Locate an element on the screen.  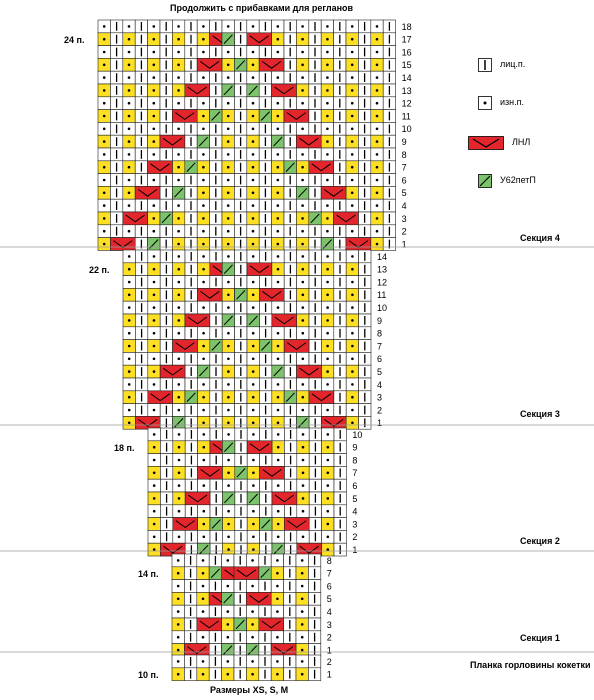
row-number: 17 is located at coordinates (407, 40).